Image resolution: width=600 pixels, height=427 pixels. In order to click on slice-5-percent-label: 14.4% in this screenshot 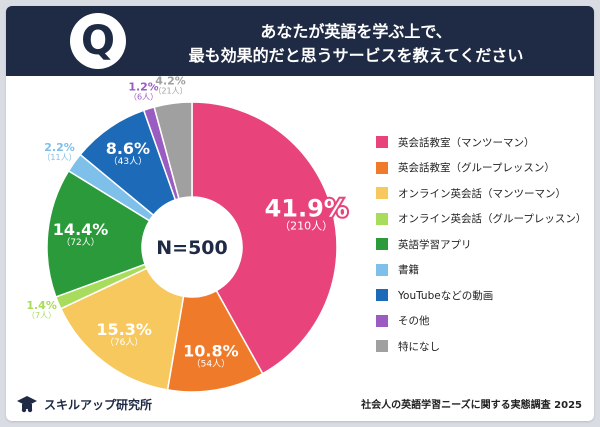, I will do `click(81, 229)`.